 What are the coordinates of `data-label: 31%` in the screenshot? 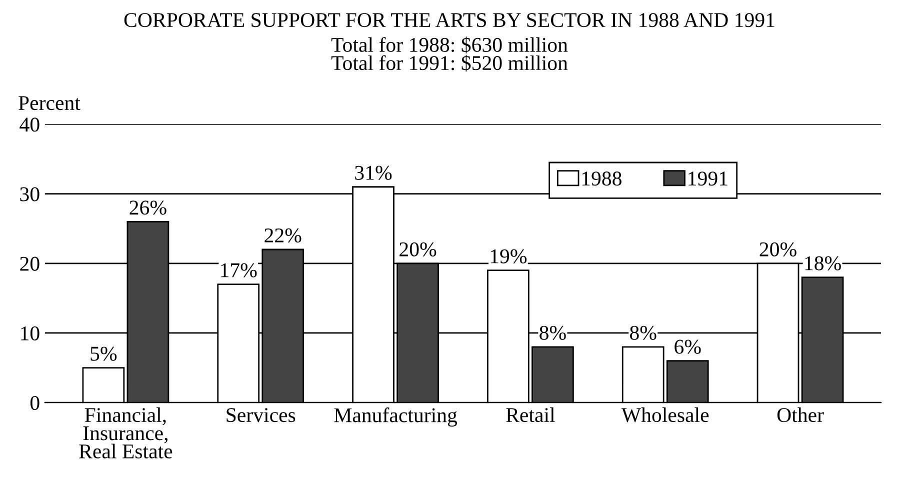 It's located at (373, 173).